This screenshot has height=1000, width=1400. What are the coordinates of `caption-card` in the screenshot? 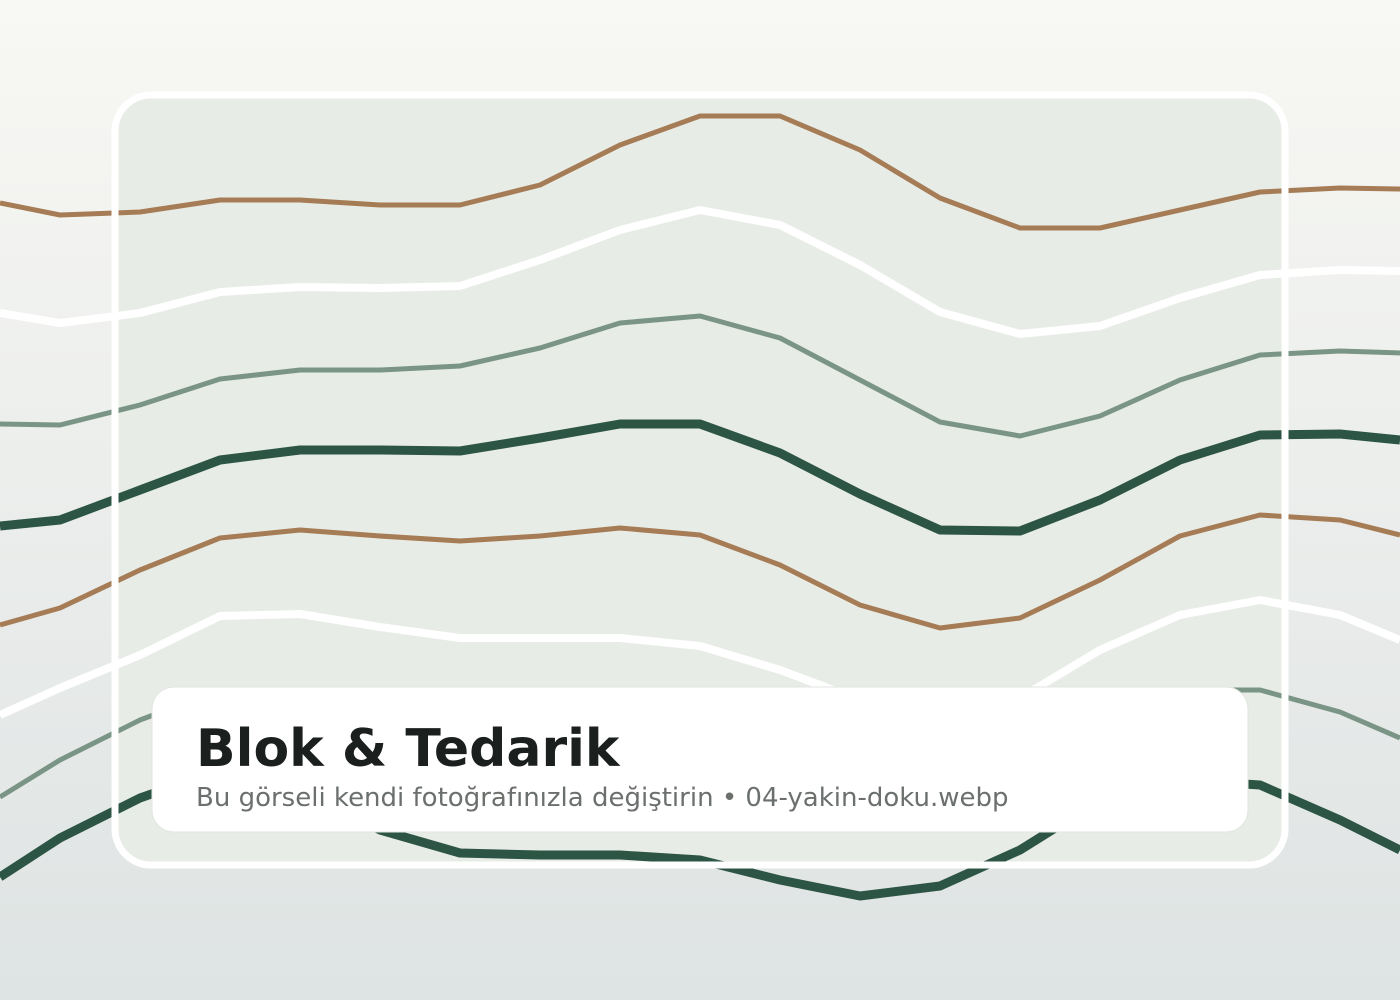 It's located at (700, 759).